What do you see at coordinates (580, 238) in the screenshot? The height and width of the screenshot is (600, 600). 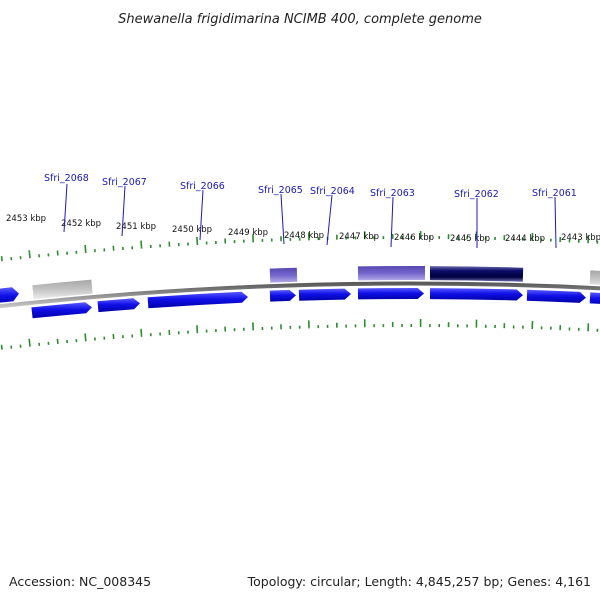 I see `kbp-label: 2443 kbp` at bounding box center [580, 238].